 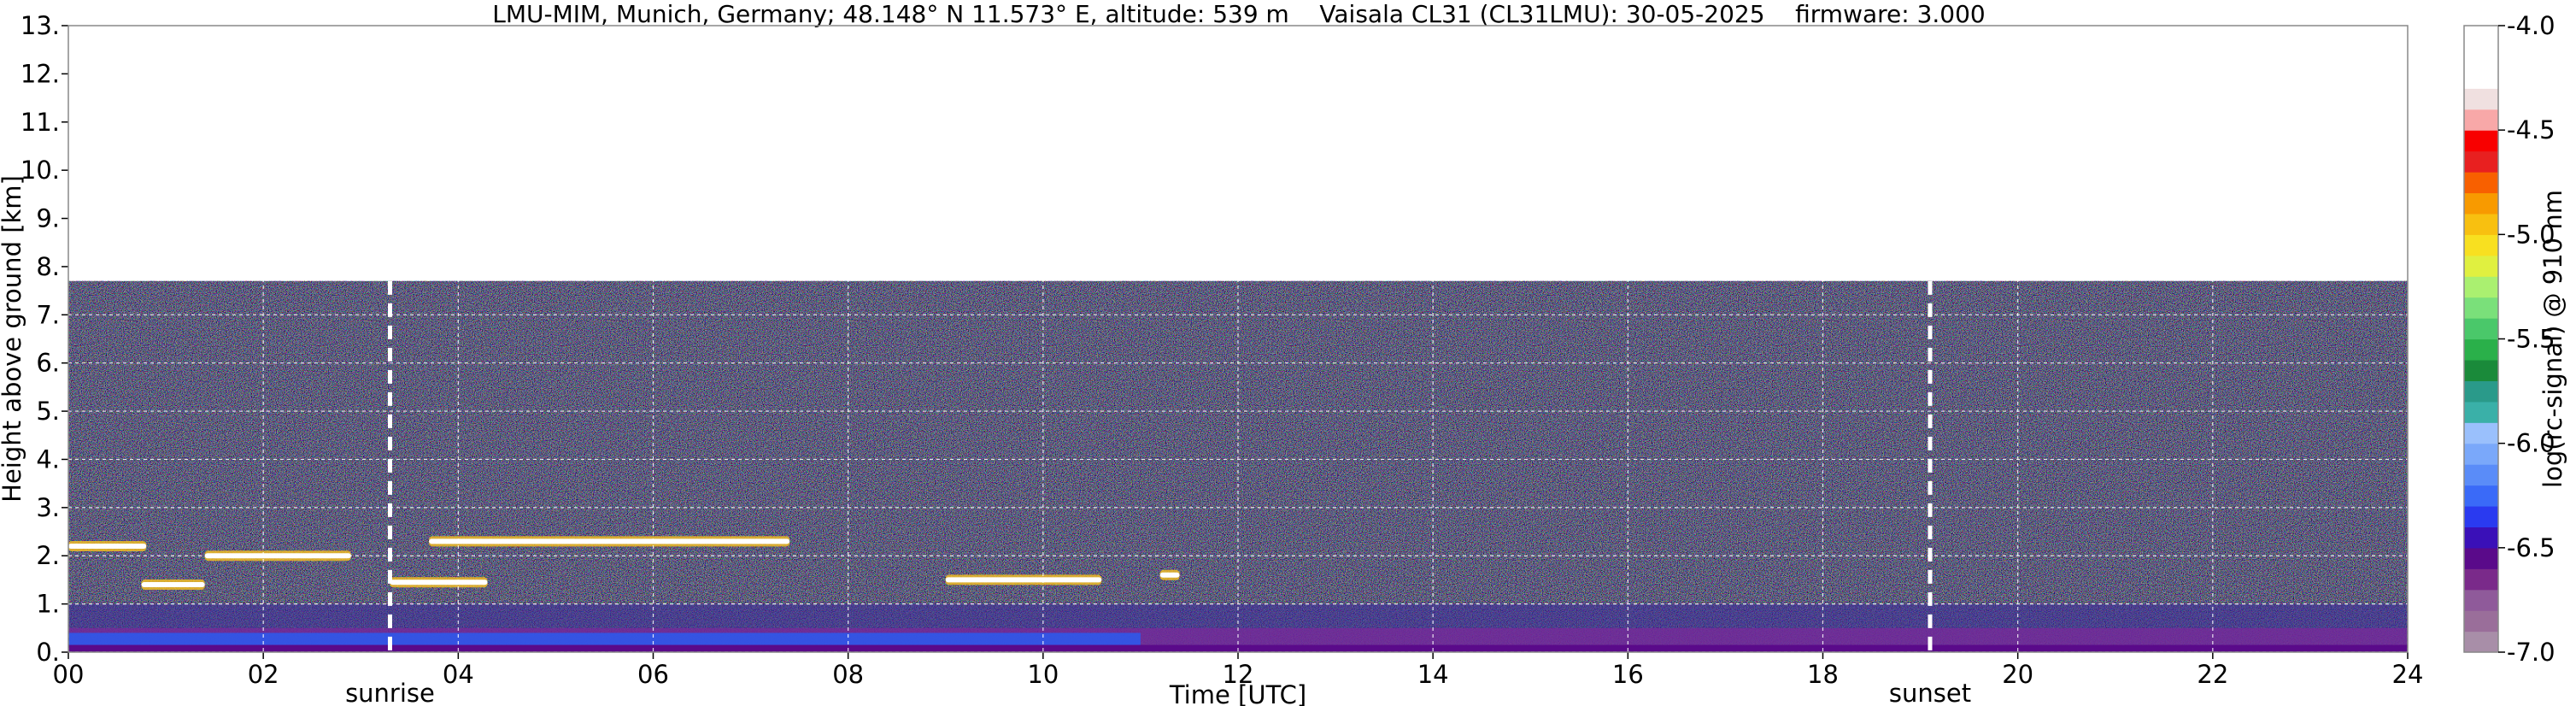 I want to click on y-tick-label: 0., so click(x=48, y=652).